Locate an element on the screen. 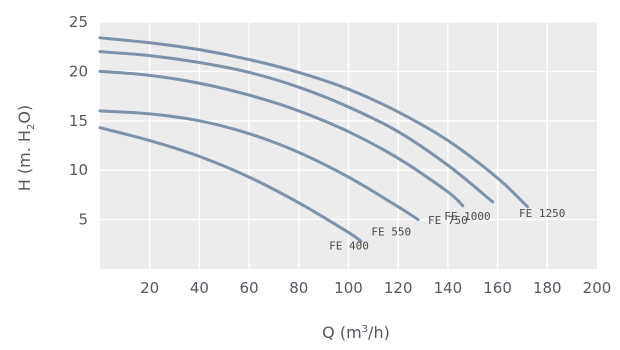  series-label-fe-1000: FE 1000 is located at coordinates (467, 216).